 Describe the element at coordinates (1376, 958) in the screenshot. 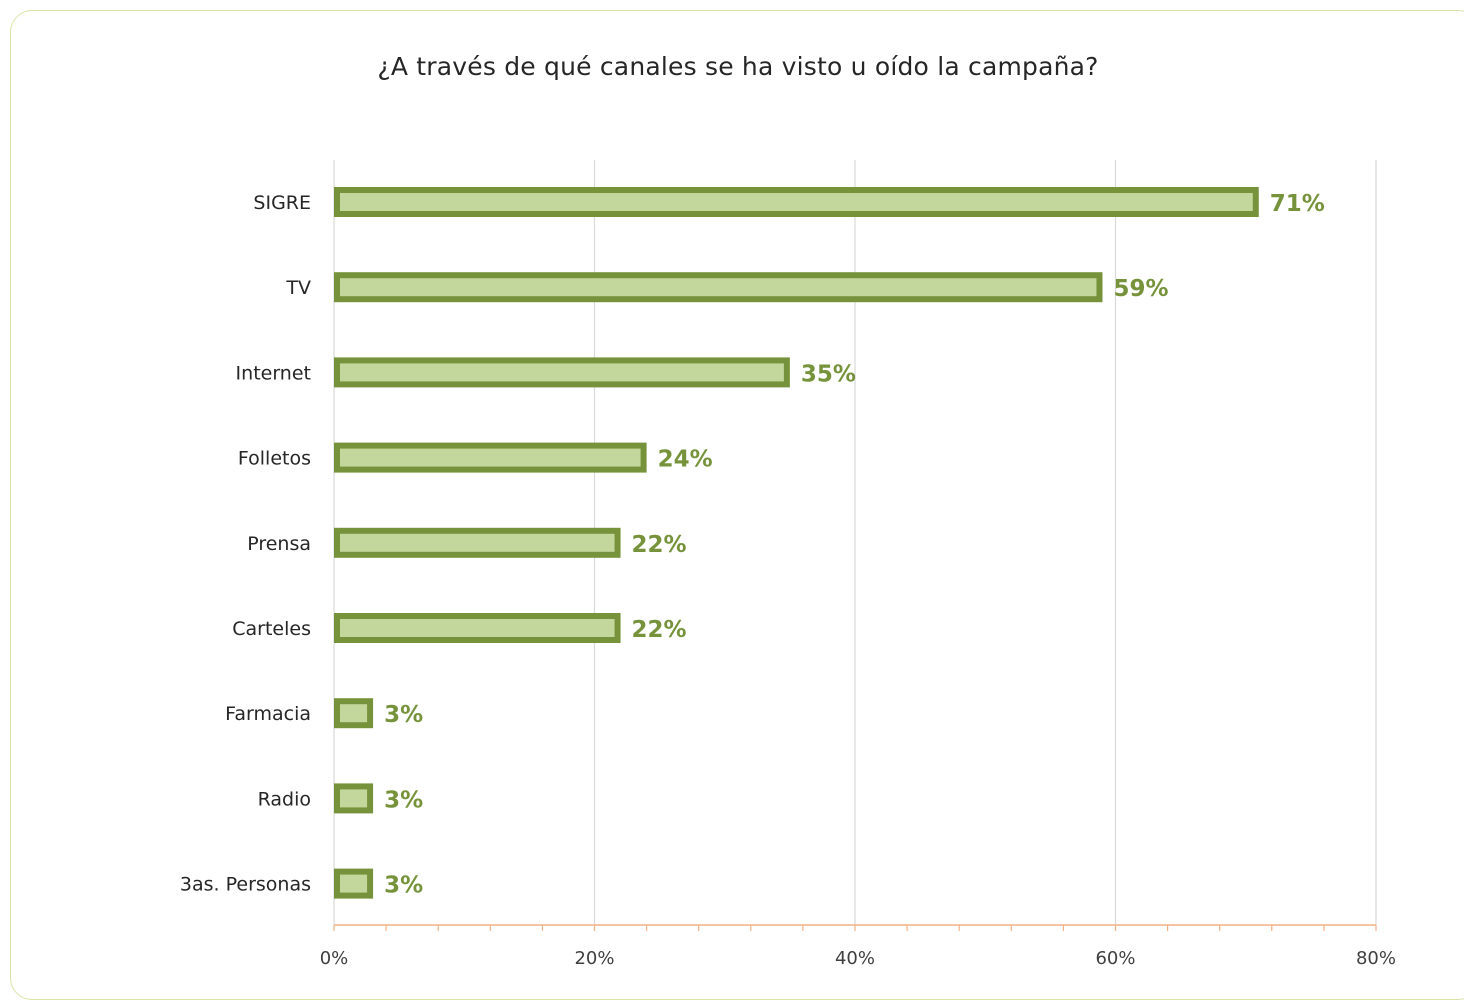

I see `x-tick-label-4: 80%` at that location.